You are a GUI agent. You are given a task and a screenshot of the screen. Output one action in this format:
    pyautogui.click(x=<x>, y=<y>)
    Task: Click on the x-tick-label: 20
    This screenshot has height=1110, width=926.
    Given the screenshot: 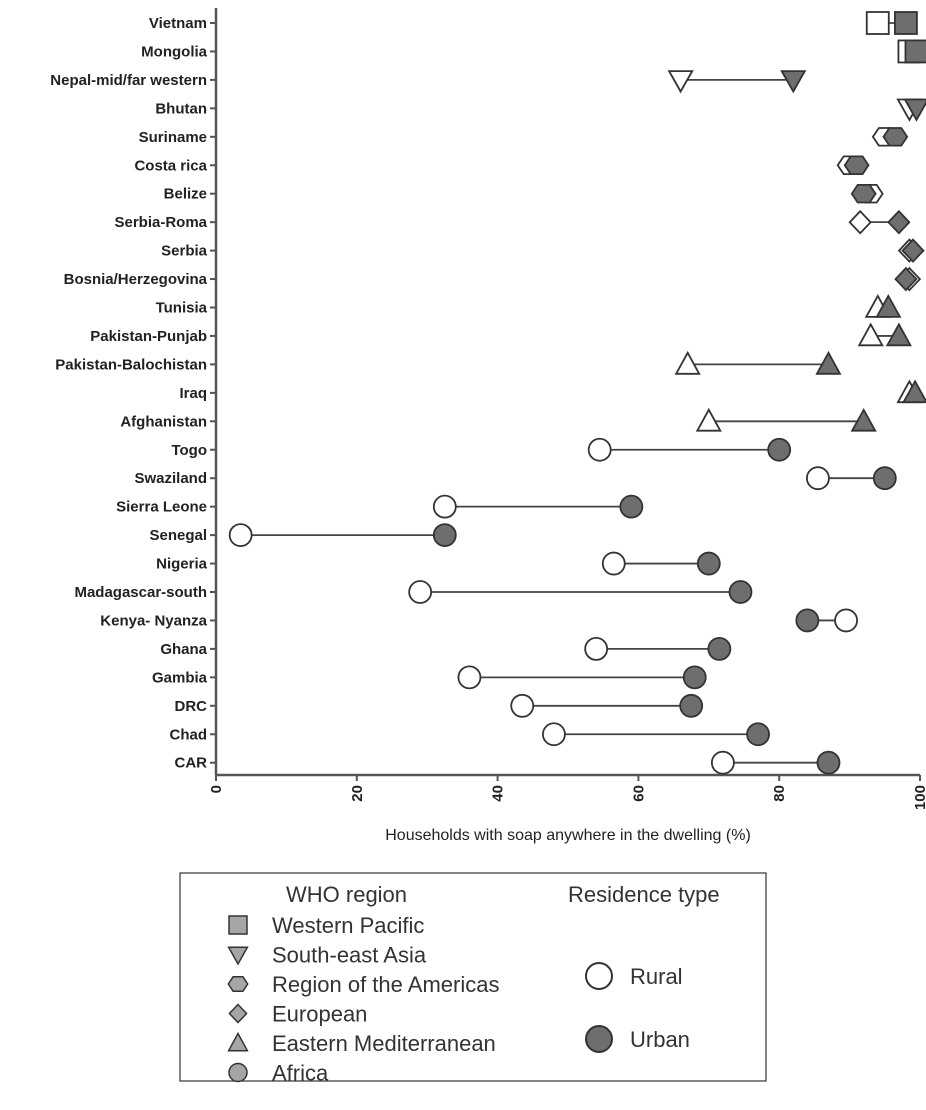 What is the action you would take?
    pyautogui.click(x=357, y=793)
    